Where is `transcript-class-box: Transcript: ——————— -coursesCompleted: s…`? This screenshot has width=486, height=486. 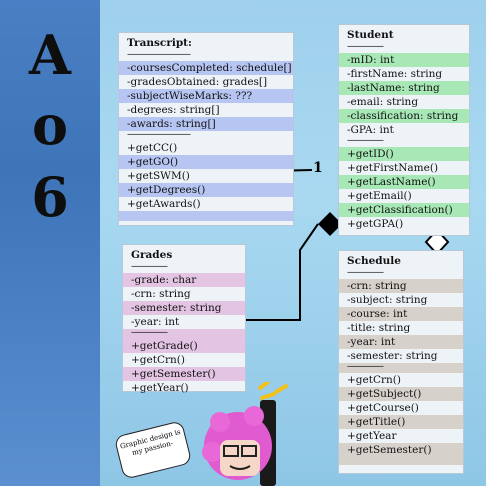
transcript-class-box: Transcript: ——————— -coursesCompleted: s… is located at coordinates (206, 129).